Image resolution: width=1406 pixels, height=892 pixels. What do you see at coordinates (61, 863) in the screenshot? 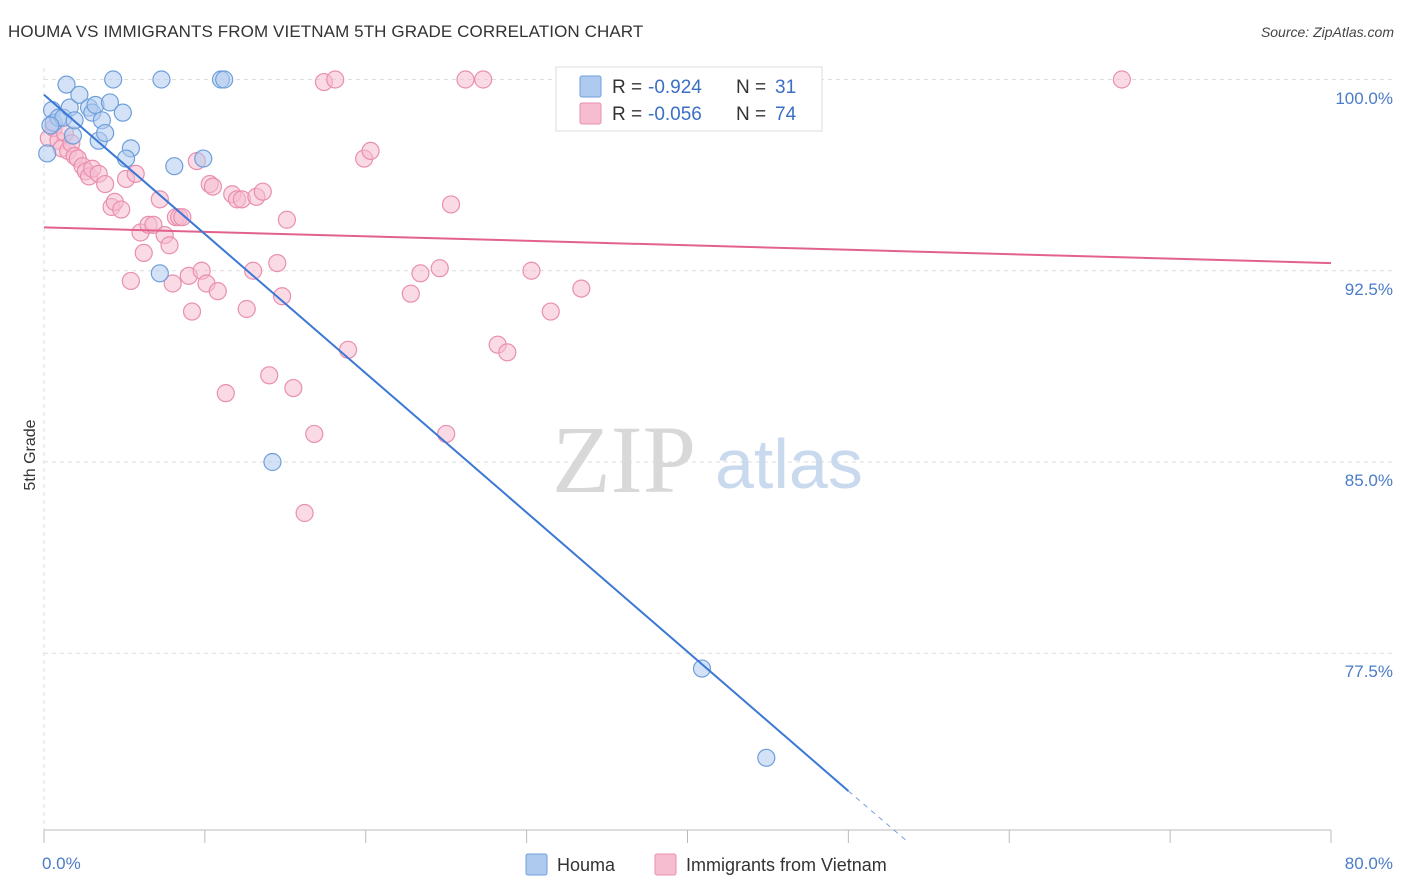
I see `x-tick-label-min: 0.0%` at bounding box center [61, 863].